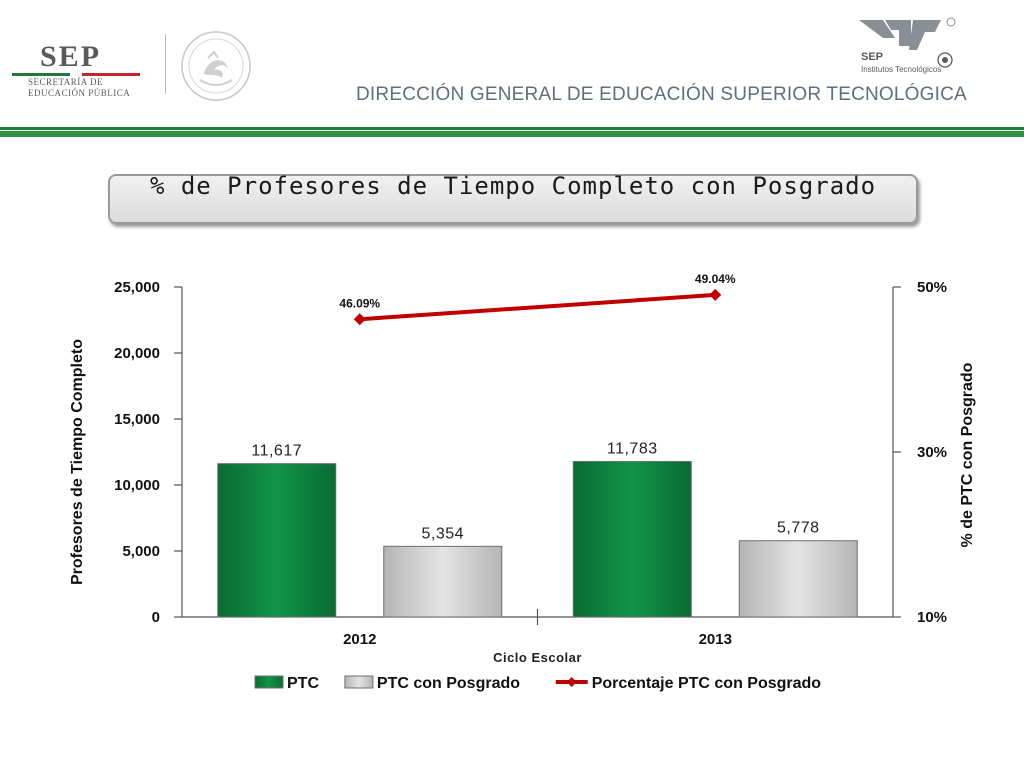 This screenshot has width=1024, height=768. What do you see at coordinates (932, 617) in the screenshot?
I see `y2-tick-label: 10%` at bounding box center [932, 617].